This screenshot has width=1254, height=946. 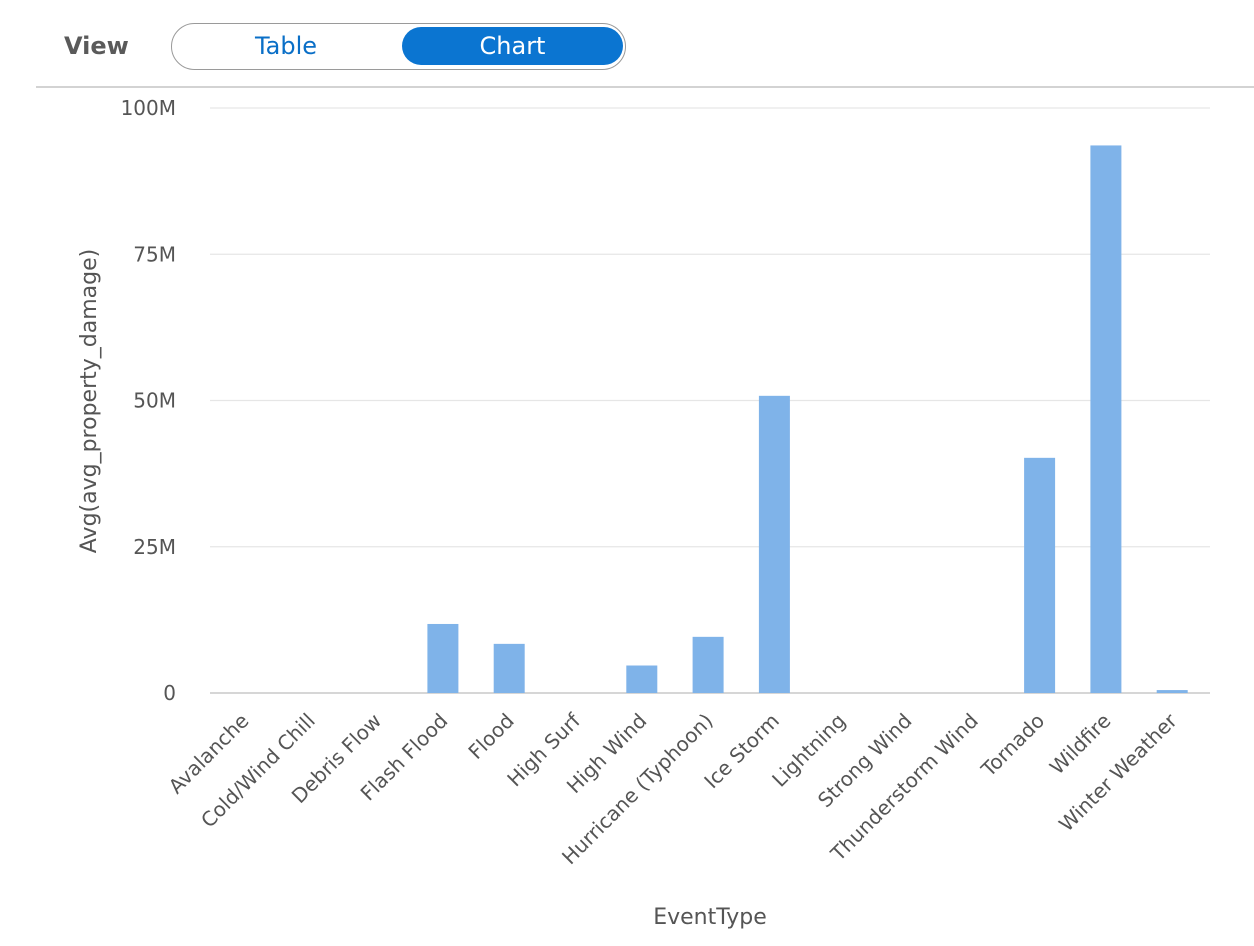 What do you see at coordinates (154, 401) in the screenshot?
I see `y-tick-label: 50M` at bounding box center [154, 401].